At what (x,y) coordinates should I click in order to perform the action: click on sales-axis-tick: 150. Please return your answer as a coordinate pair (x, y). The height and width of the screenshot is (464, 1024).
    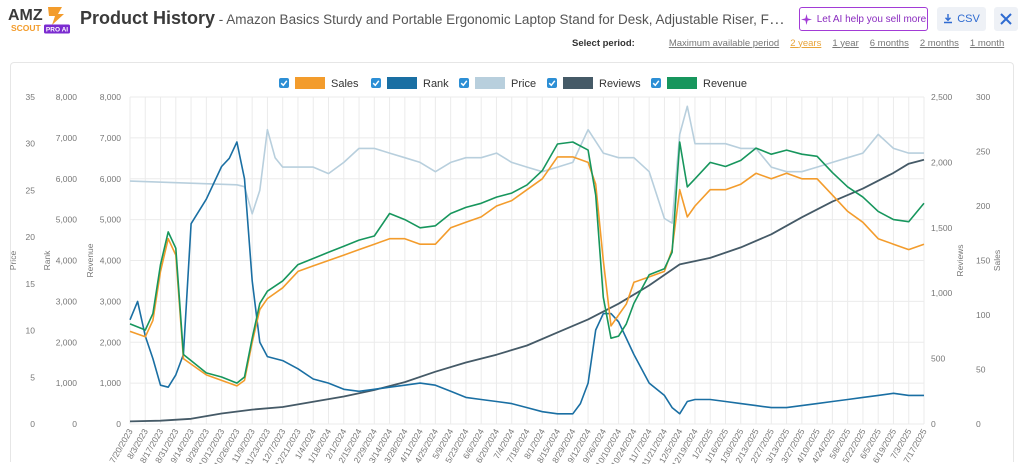
    Looking at the image, I should click on (983, 261).